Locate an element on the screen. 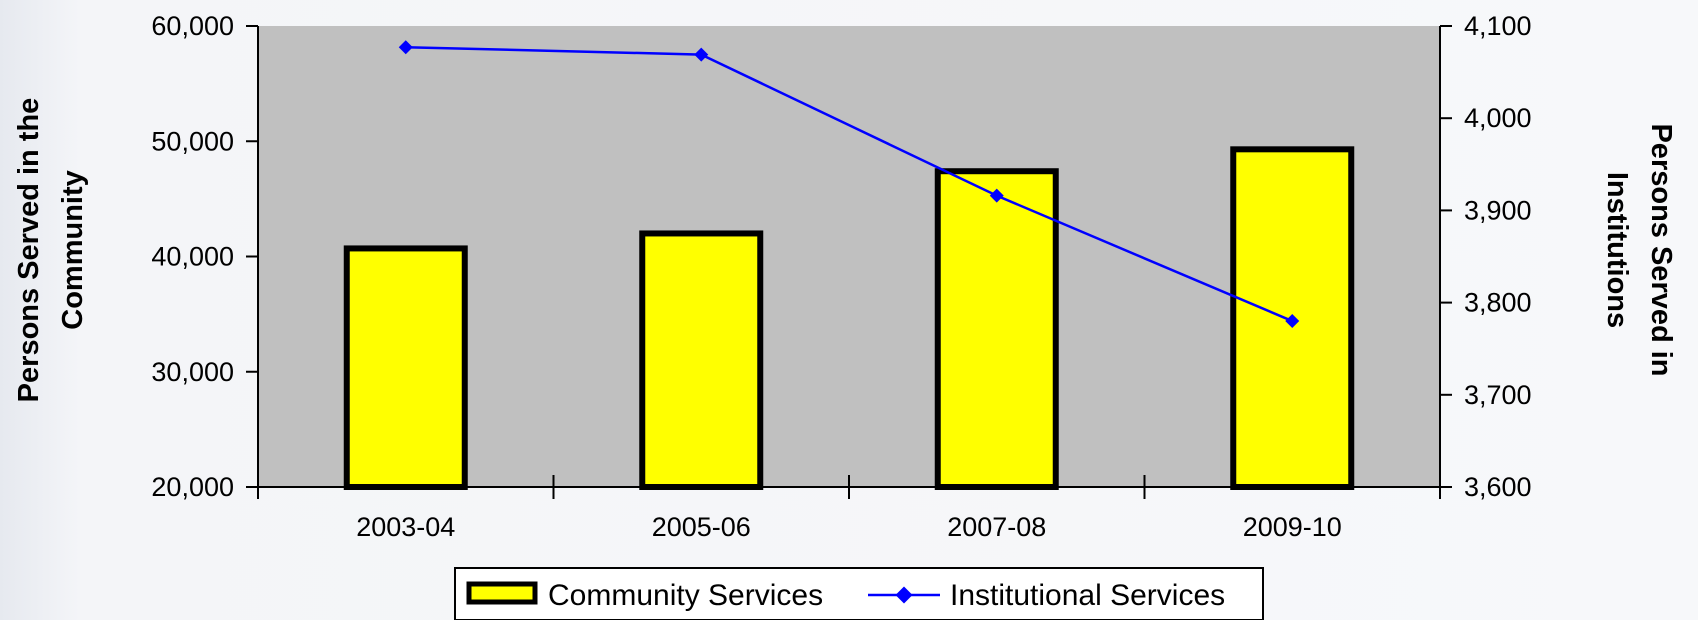  right-tick-label: 3,700 is located at coordinates (1498, 395).